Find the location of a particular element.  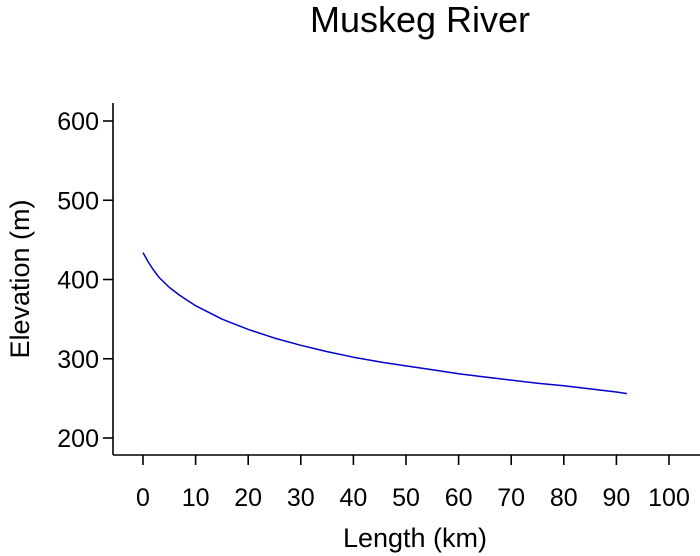

y-tick-label: 500 is located at coordinates (78, 201).